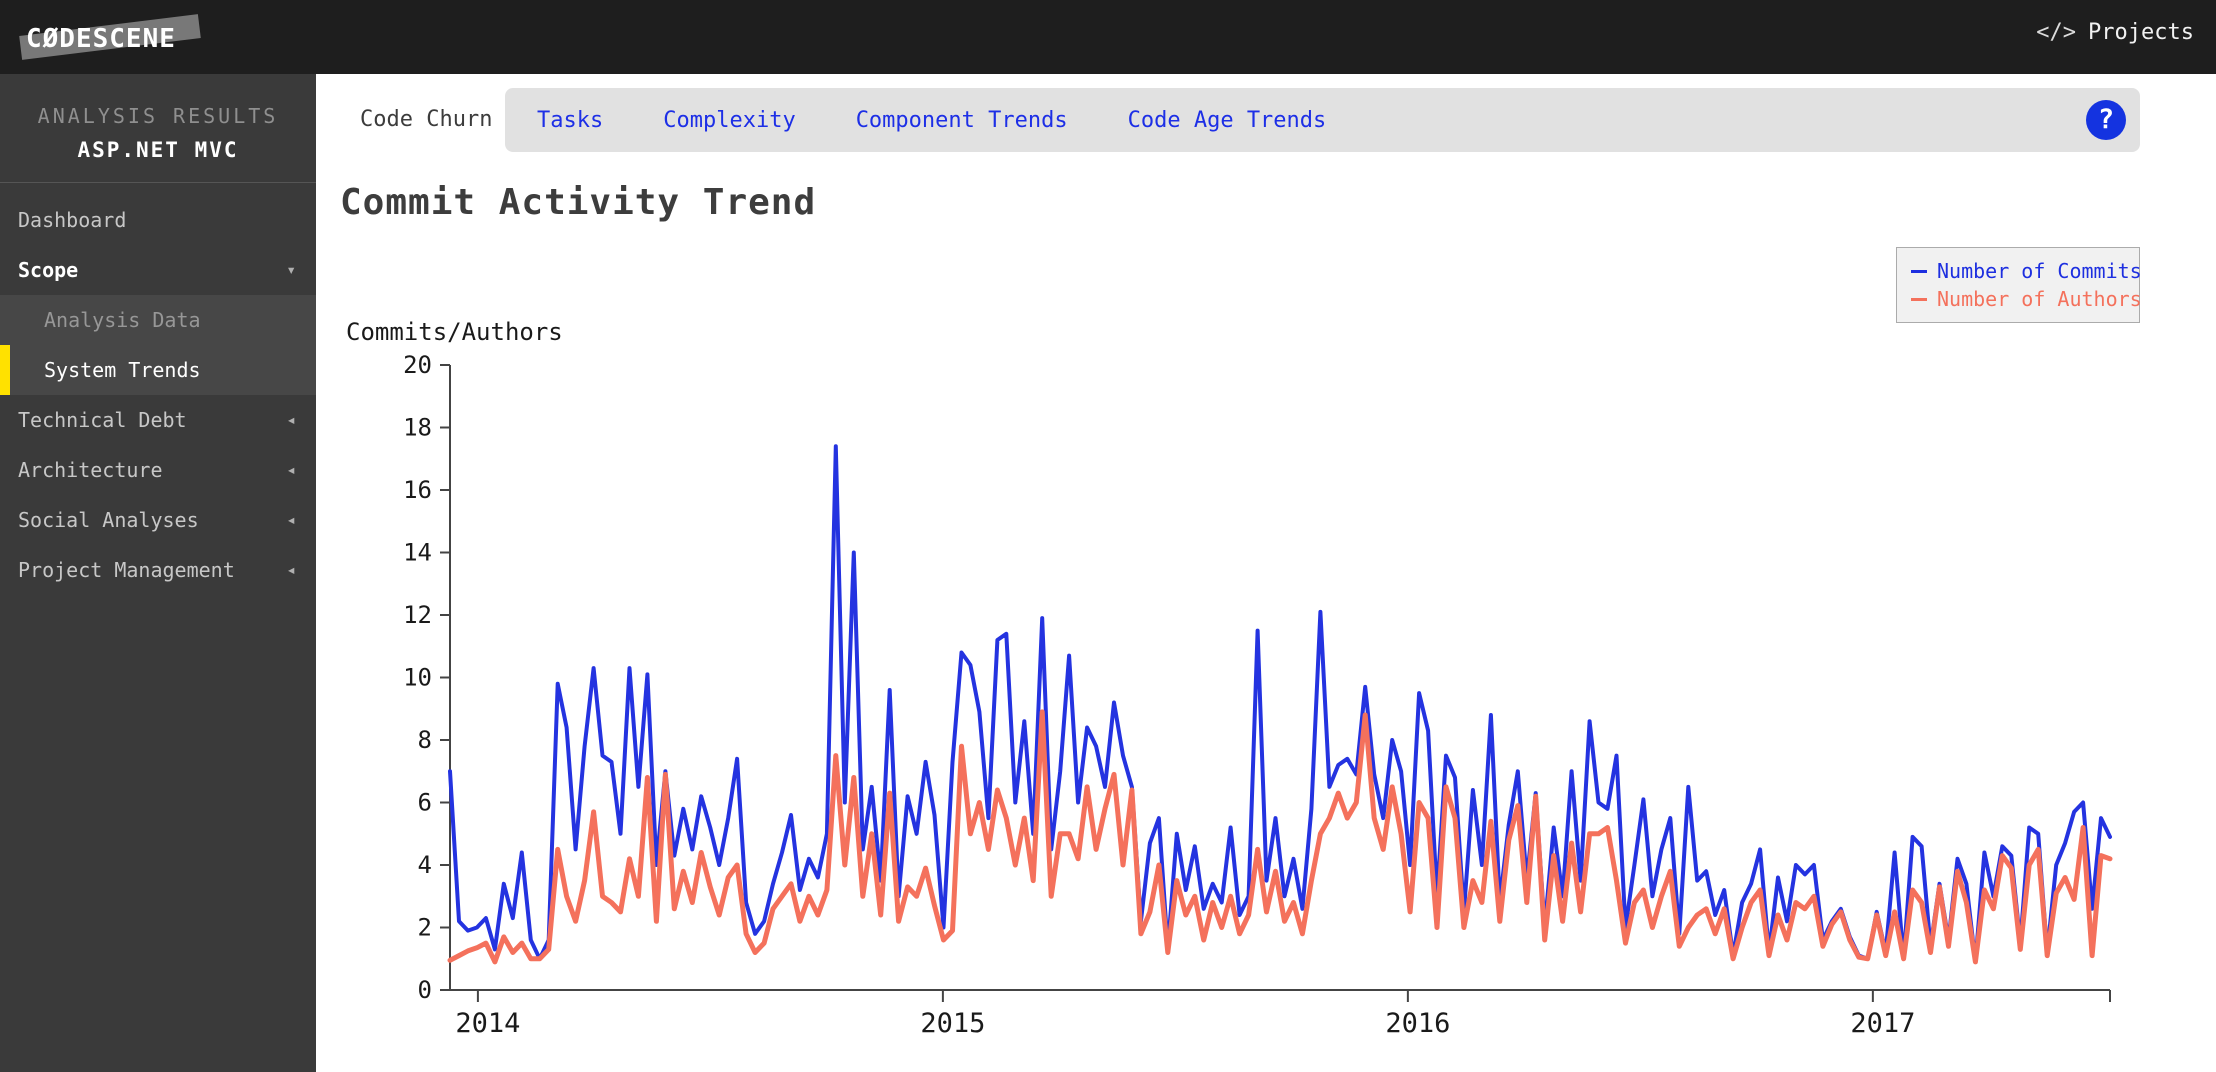 The image size is (2216, 1072). Describe the element at coordinates (291, 269) in the screenshot. I see `chevron-down-icon: ▾` at that location.